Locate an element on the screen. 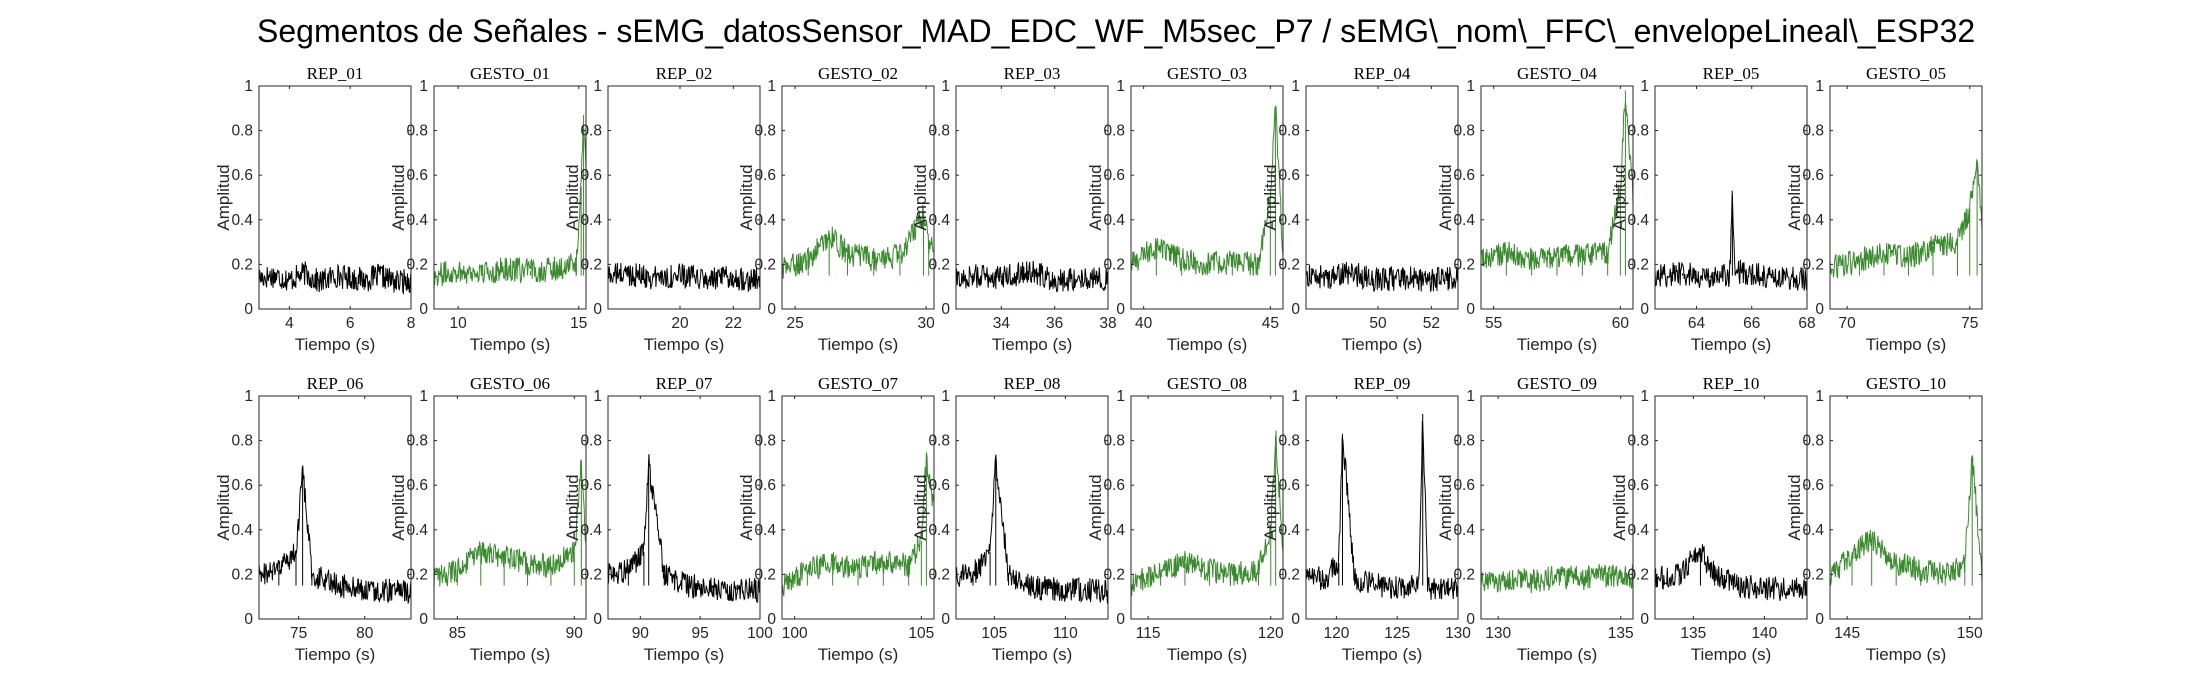 Image resolution: width=2187 pixels, height=688 pixels. x-tick-label: 38 is located at coordinates (1107, 323).